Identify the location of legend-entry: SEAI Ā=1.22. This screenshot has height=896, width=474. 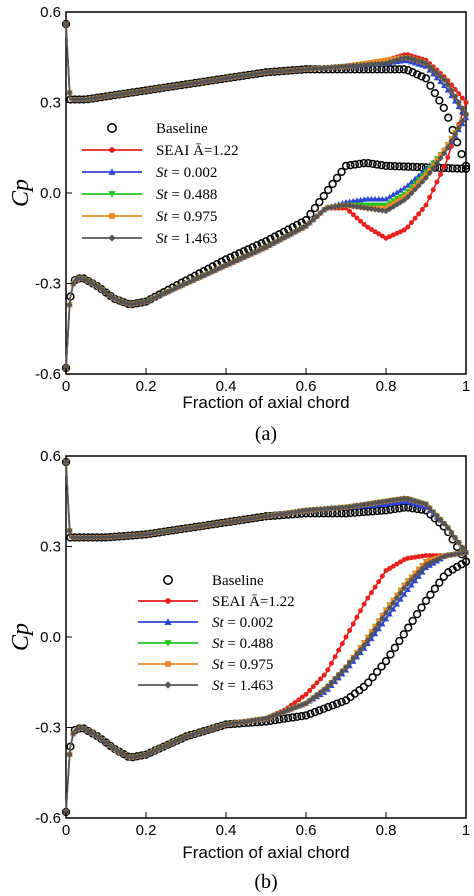
(216, 602).